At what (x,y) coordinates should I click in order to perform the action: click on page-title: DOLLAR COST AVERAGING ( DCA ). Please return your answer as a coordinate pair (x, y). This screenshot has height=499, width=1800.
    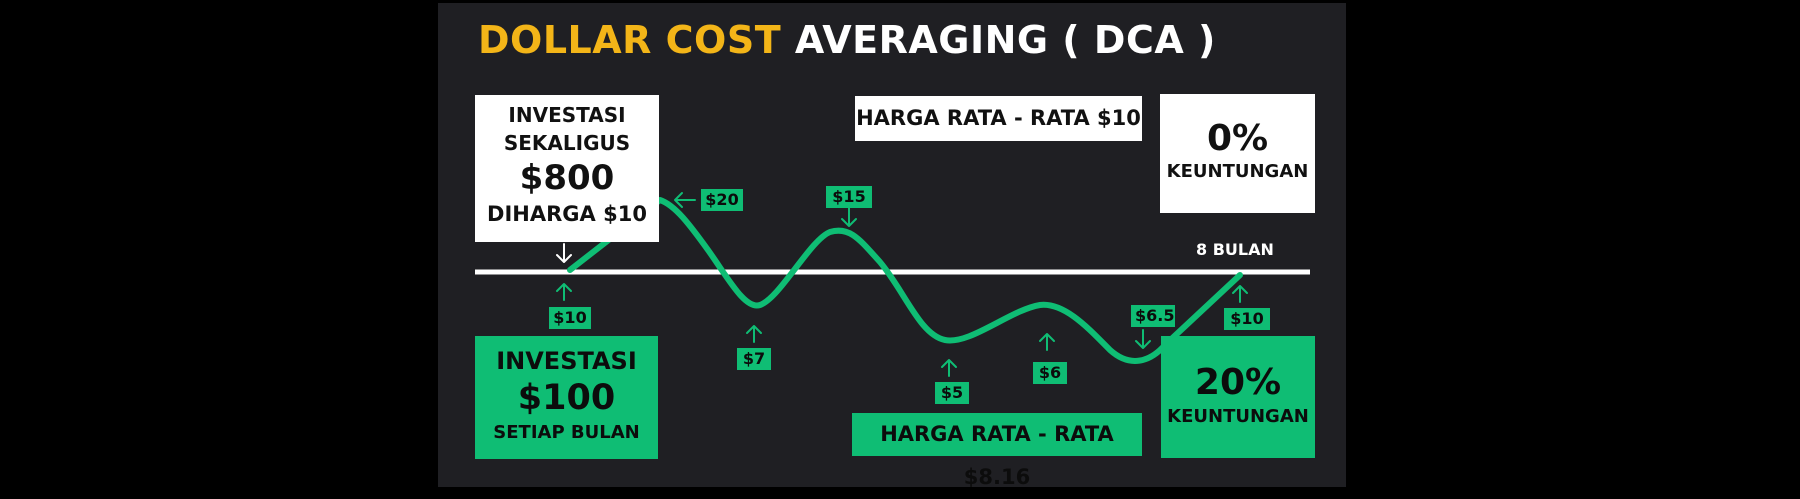
    Looking at the image, I should click on (847, 40).